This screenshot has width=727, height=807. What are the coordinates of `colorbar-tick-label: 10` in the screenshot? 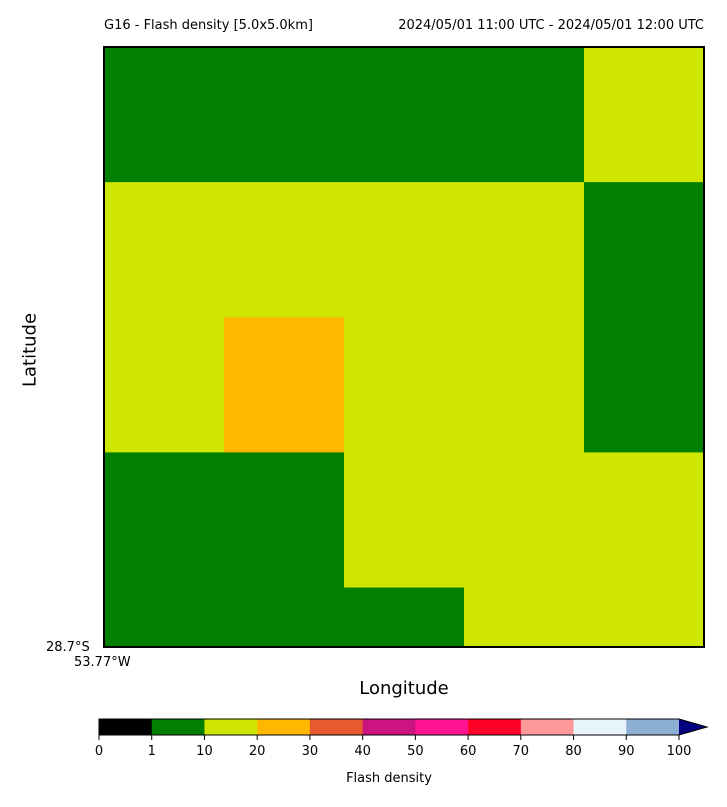 It's located at (204, 751).